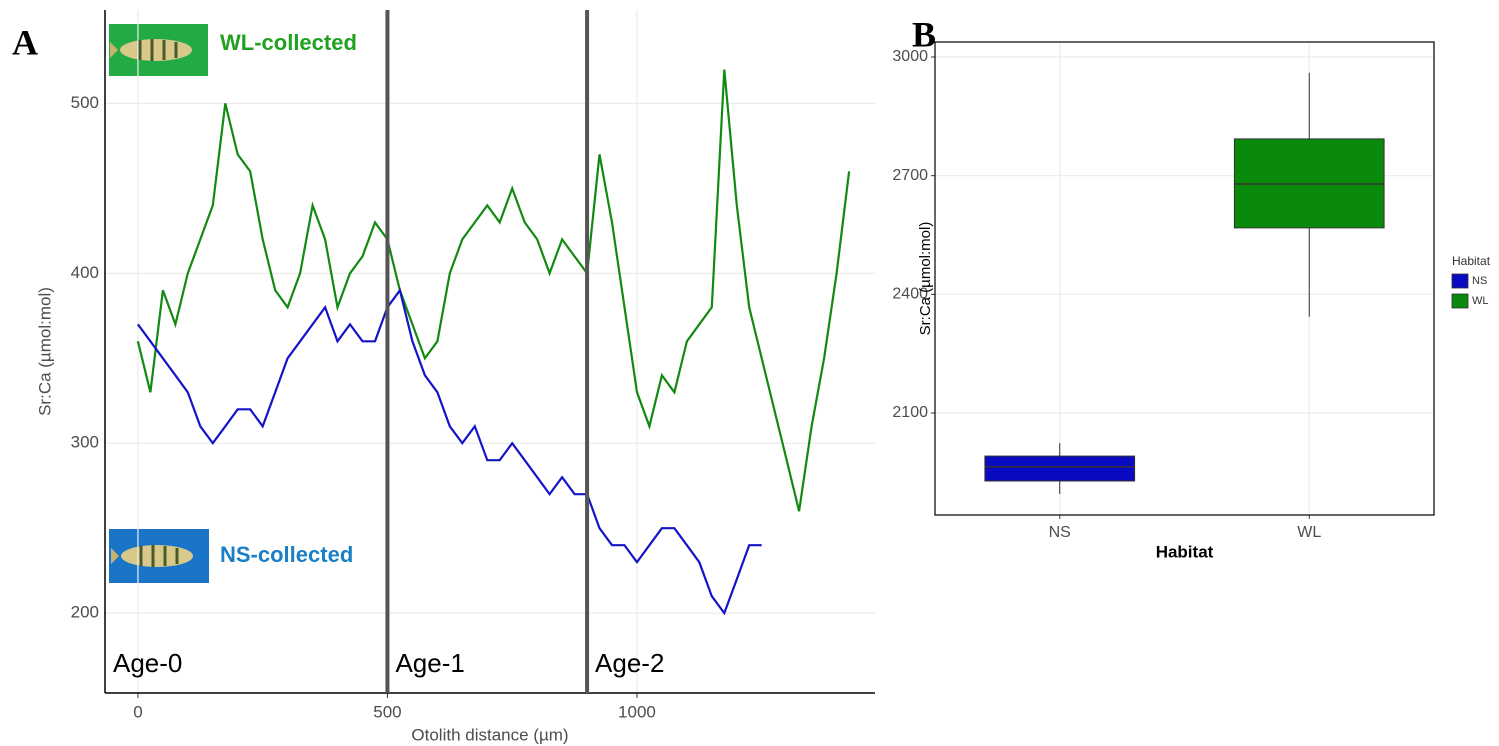  What do you see at coordinates (637, 711) in the screenshot?
I see `x-tick-label: 1000` at bounding box center [637, 711].